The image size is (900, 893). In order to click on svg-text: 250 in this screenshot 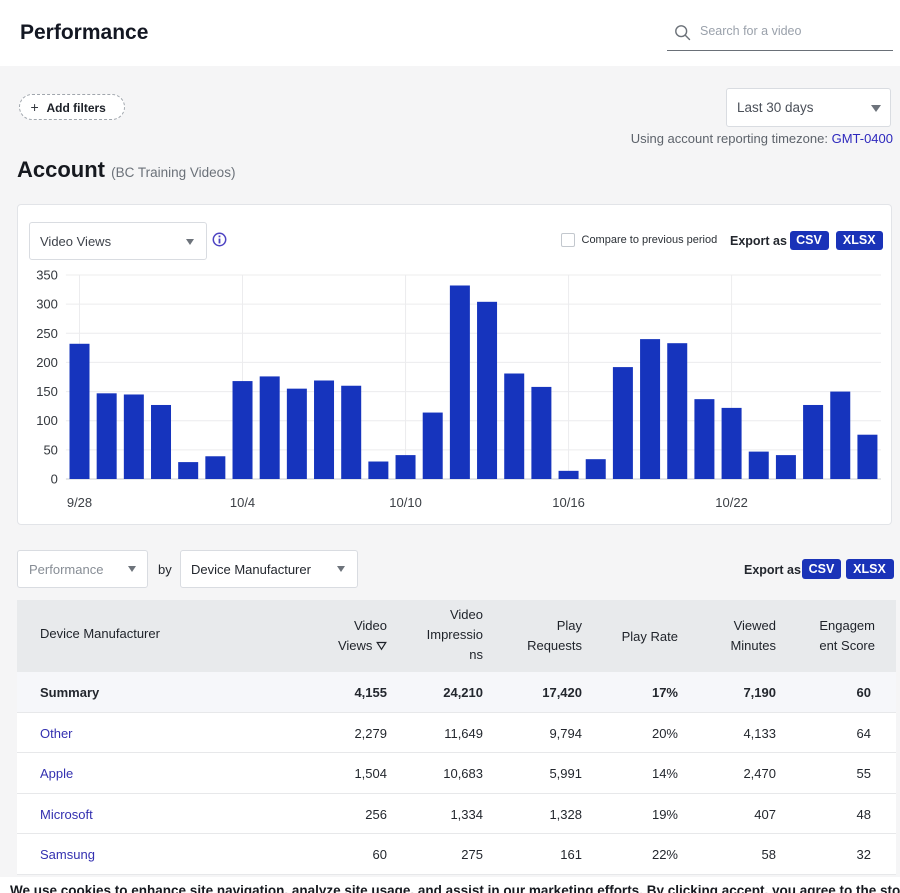, I will do `click(47, 333)`.